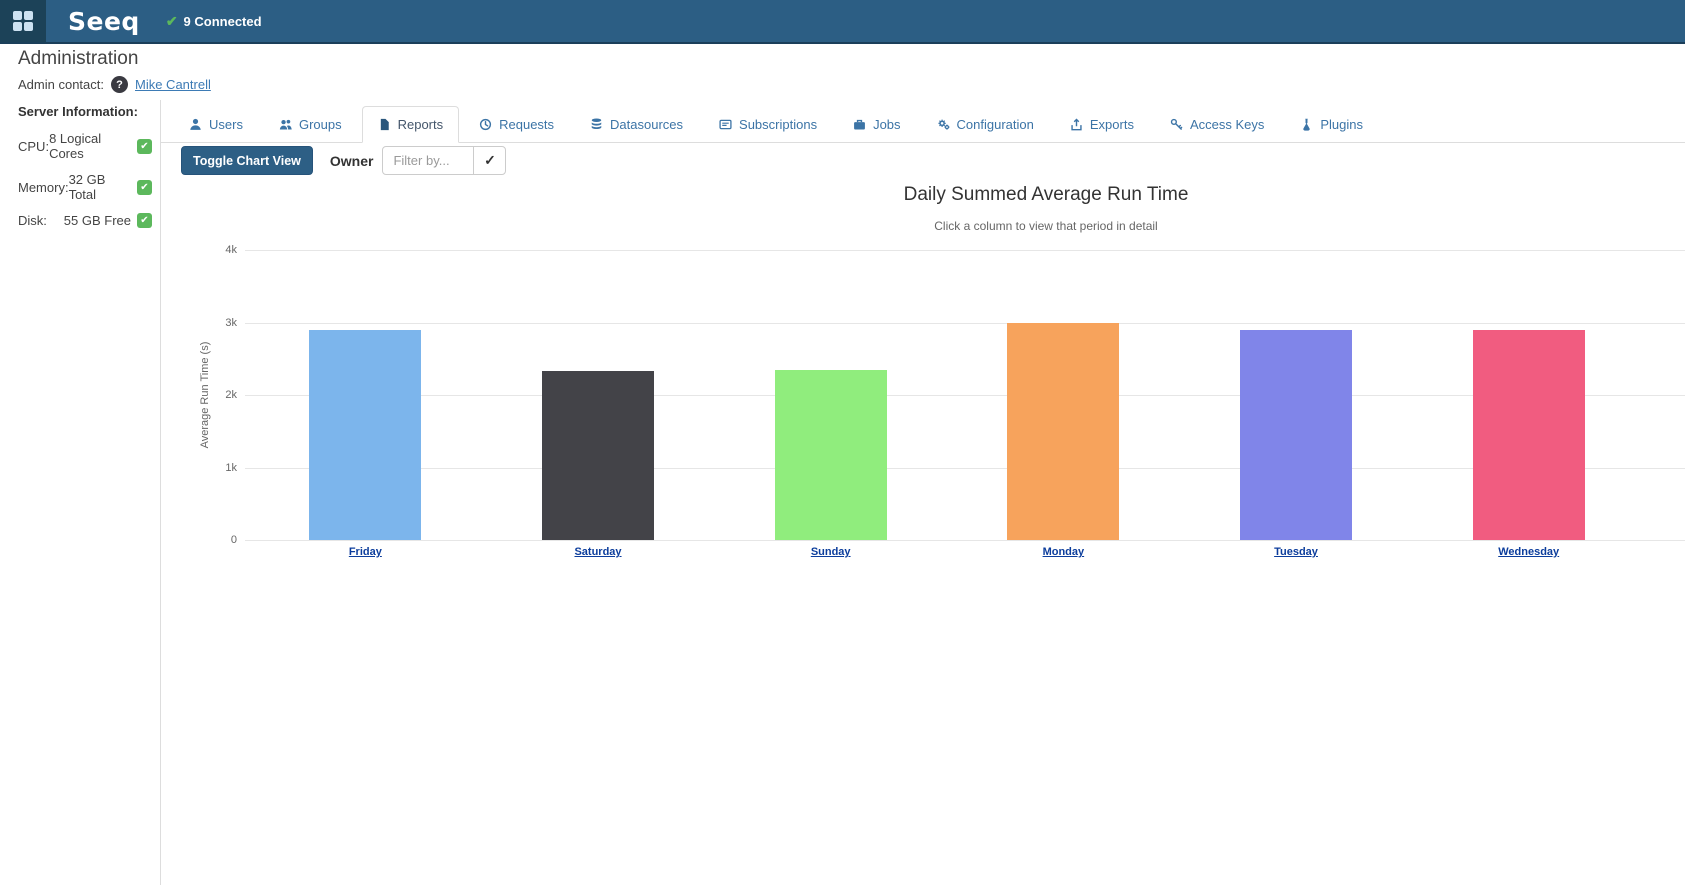  I want to click on tab-plugins: Plugins, so click(1331, 124).